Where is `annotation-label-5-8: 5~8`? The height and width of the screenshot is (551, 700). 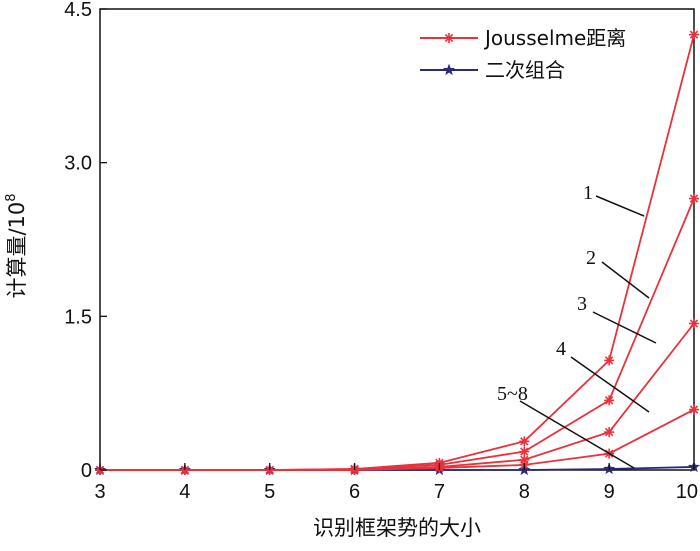
annotation-label-5-8: 5~8 is located at coordinates (512, 394).